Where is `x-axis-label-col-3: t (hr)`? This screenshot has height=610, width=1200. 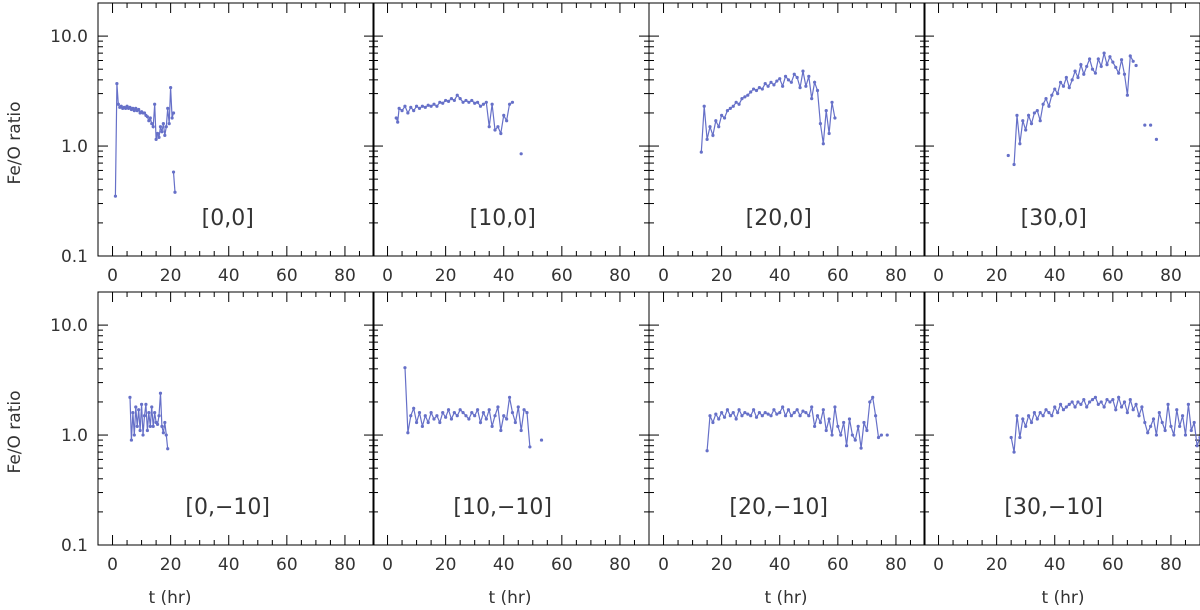
x-axis-label-col-3: t (hr) is located at coordinates (785, 598).